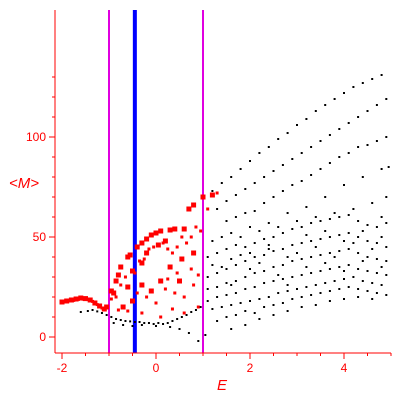  I want to click on y-tick-label-0: 0, so click(42, 337).